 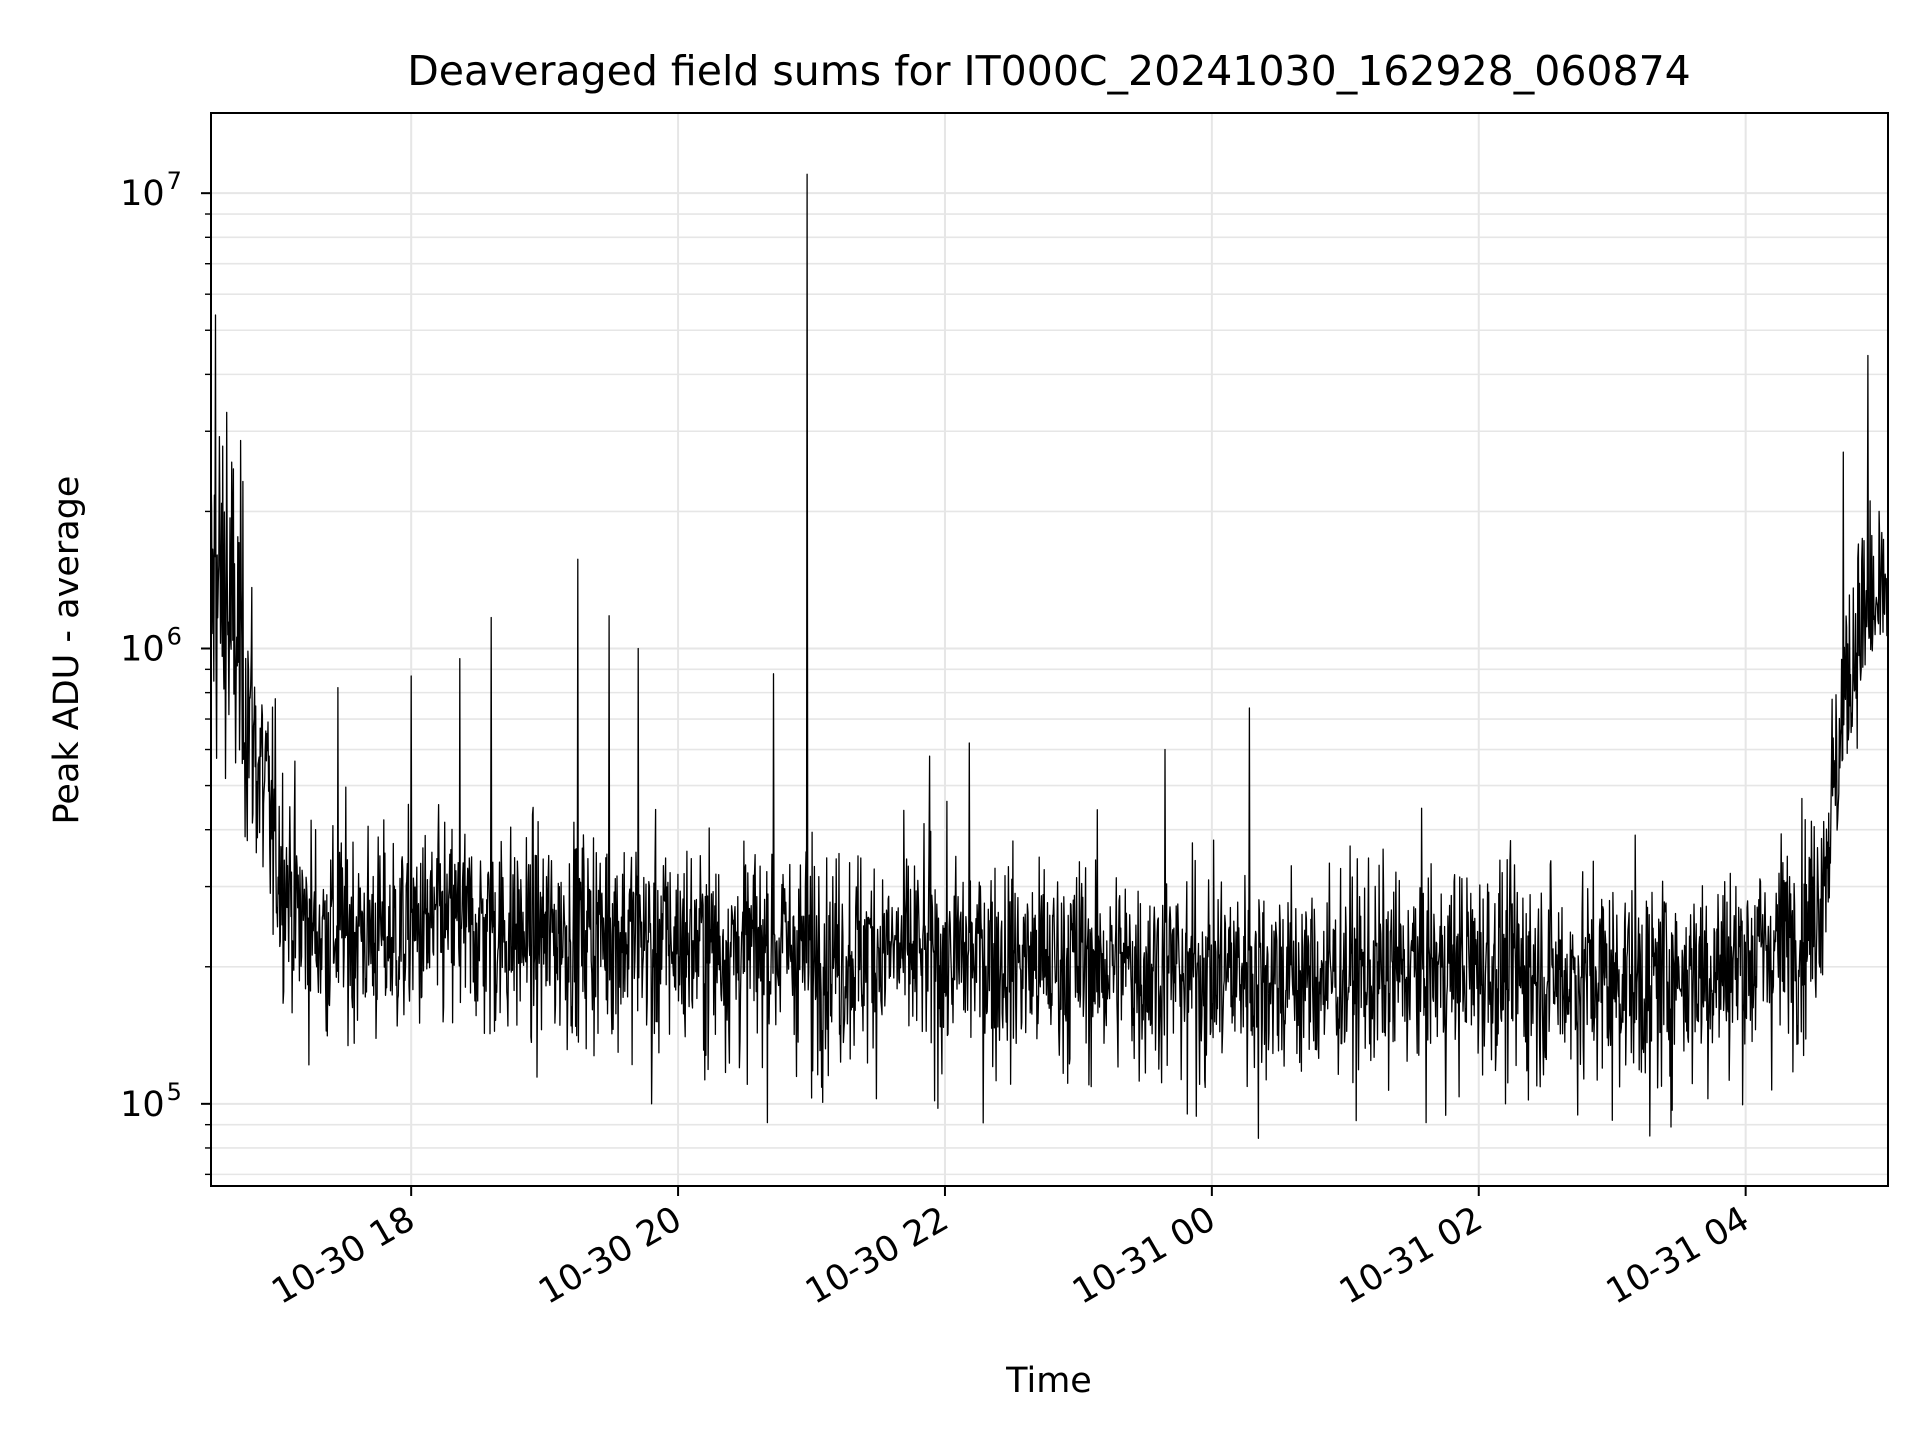 What do you see at coordinates (151, 1101) in the screenshot?
I see `y-tick-label: 10⁵` at bounding box center [151, 1101].